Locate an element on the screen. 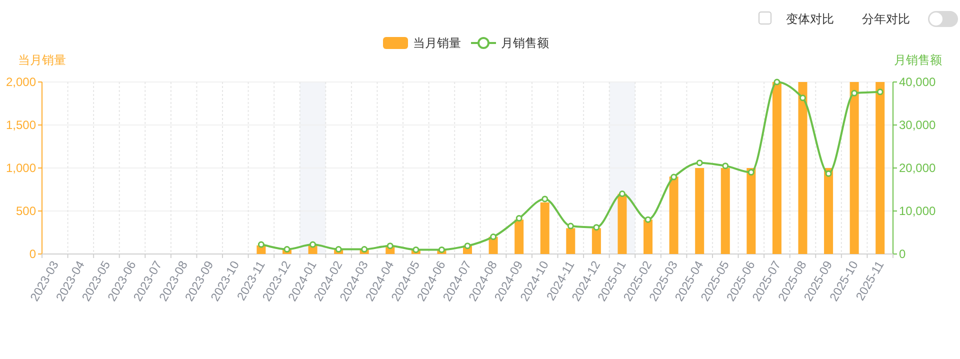  text: 分年对比 is located at coordinates (886, 19).